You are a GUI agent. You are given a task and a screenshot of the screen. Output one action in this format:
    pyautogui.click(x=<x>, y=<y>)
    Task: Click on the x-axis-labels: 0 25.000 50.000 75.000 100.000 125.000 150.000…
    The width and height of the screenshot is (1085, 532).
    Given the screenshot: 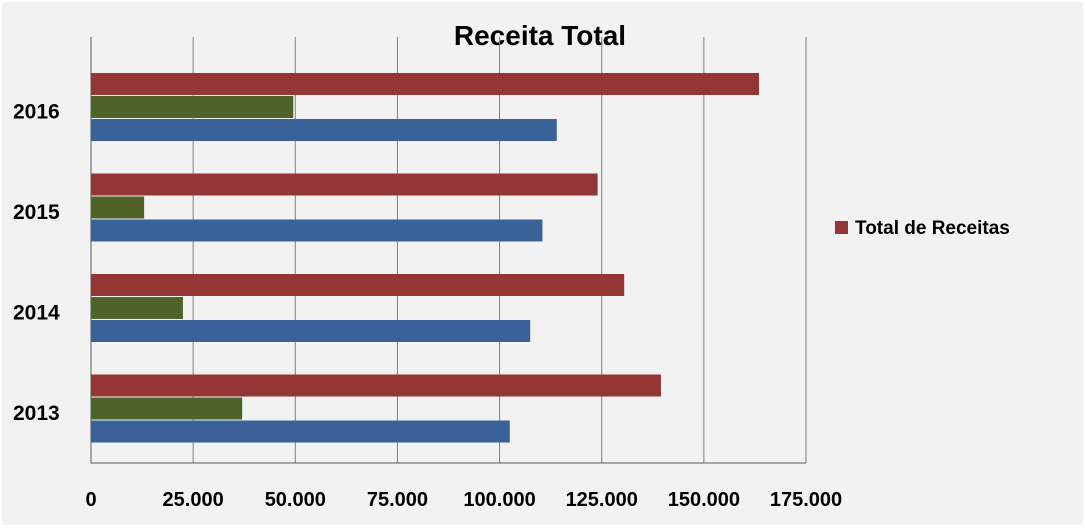 What is the action you would take?
    pyautogui.click(x=463, y=500)
    